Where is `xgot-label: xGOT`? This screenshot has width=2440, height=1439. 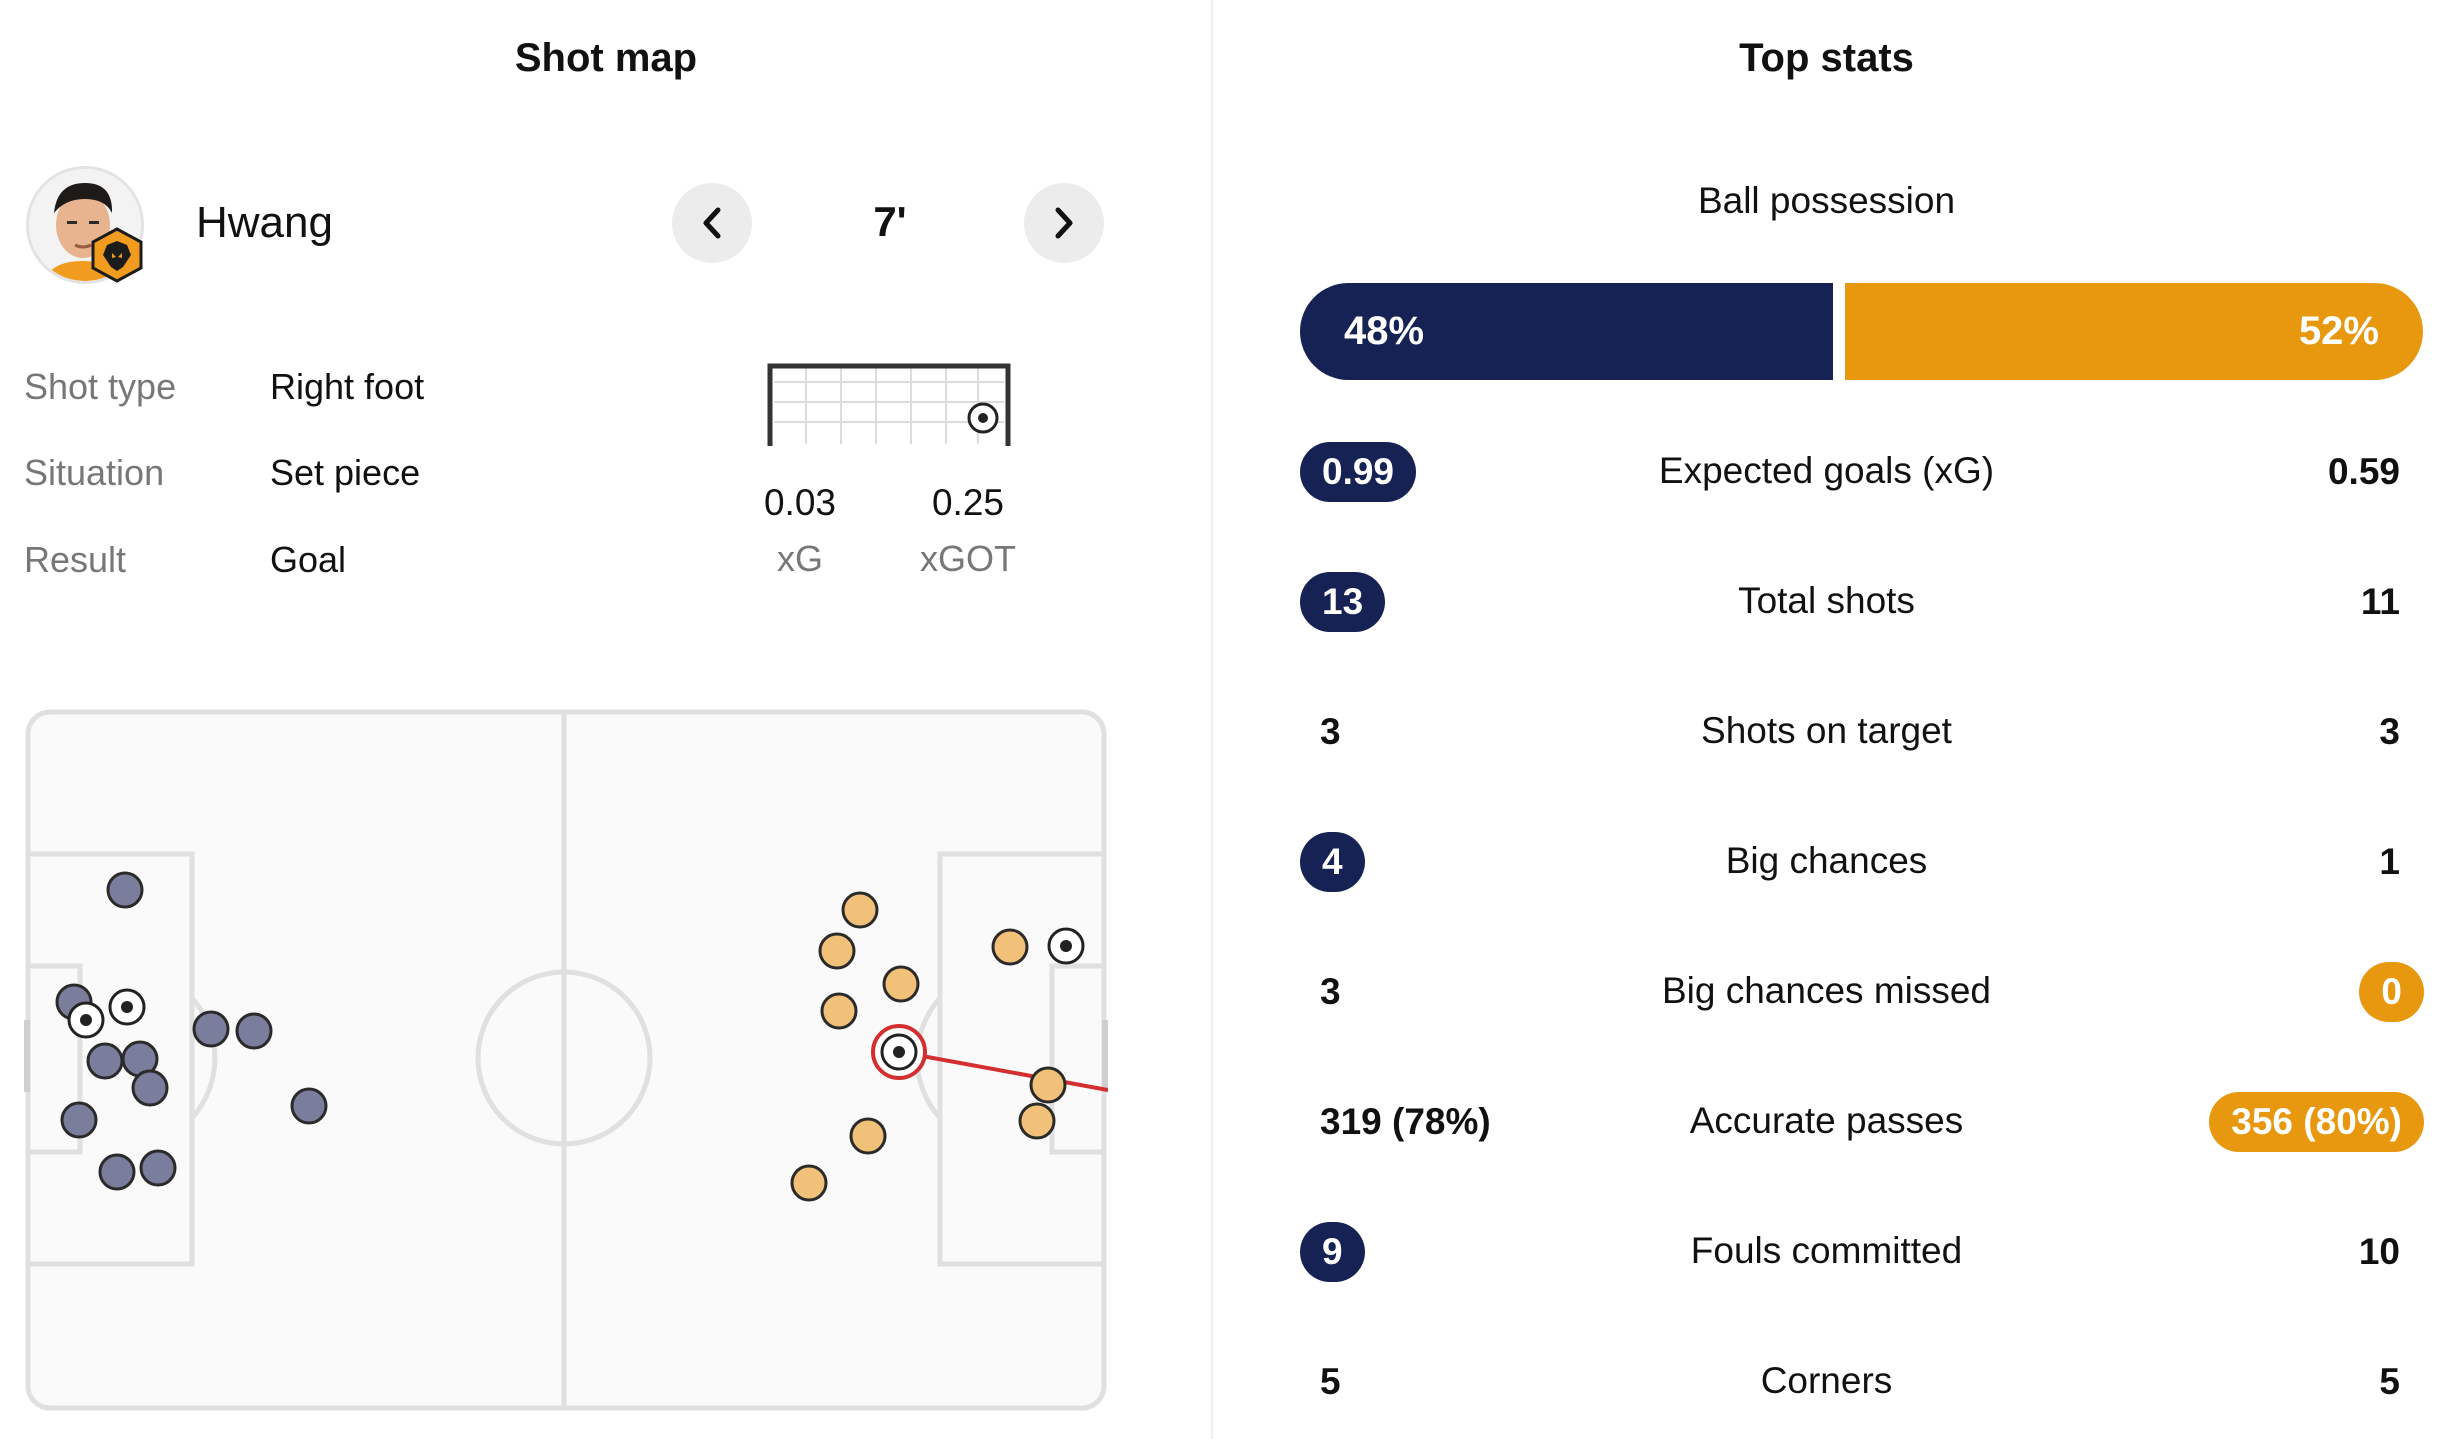 xgot-label: xGOT is located at coordinates (968, 558).